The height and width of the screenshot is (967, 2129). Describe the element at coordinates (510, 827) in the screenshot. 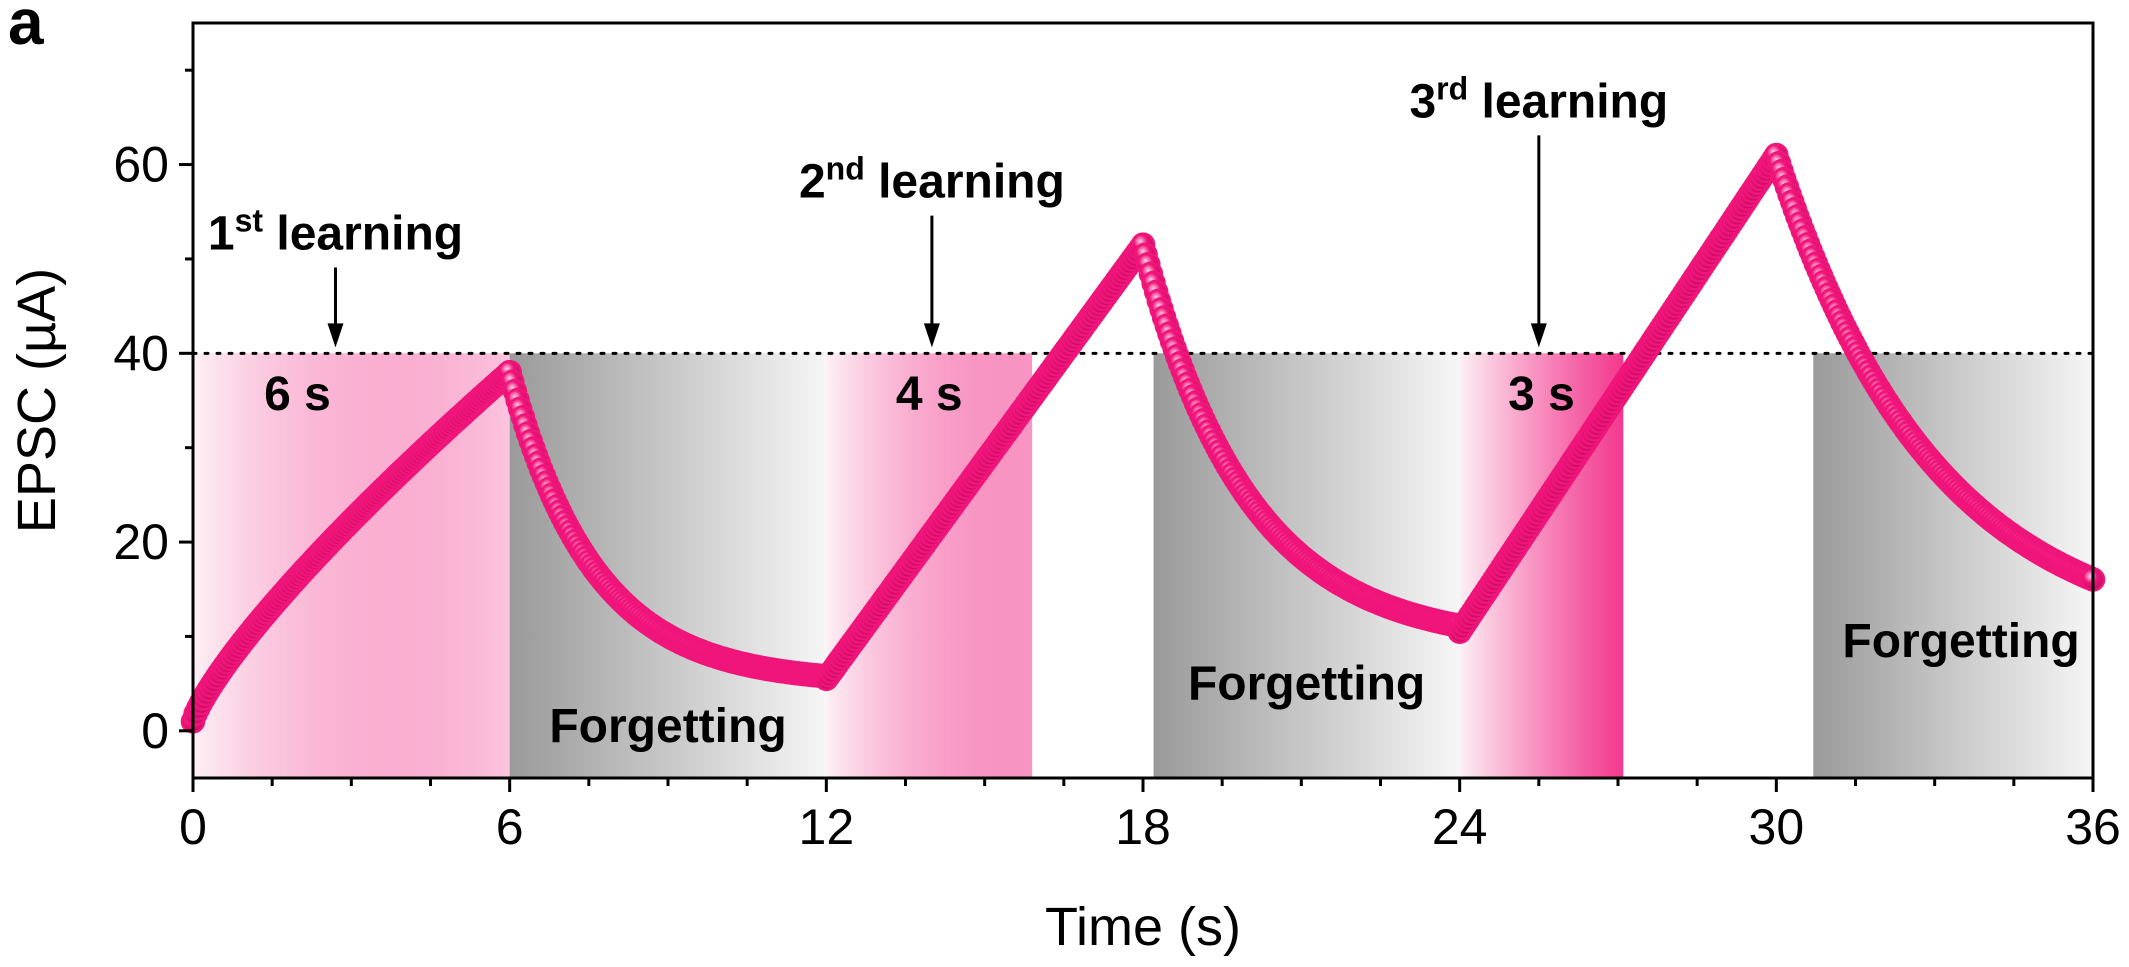

I see `x-tick-label: 6` at that location.